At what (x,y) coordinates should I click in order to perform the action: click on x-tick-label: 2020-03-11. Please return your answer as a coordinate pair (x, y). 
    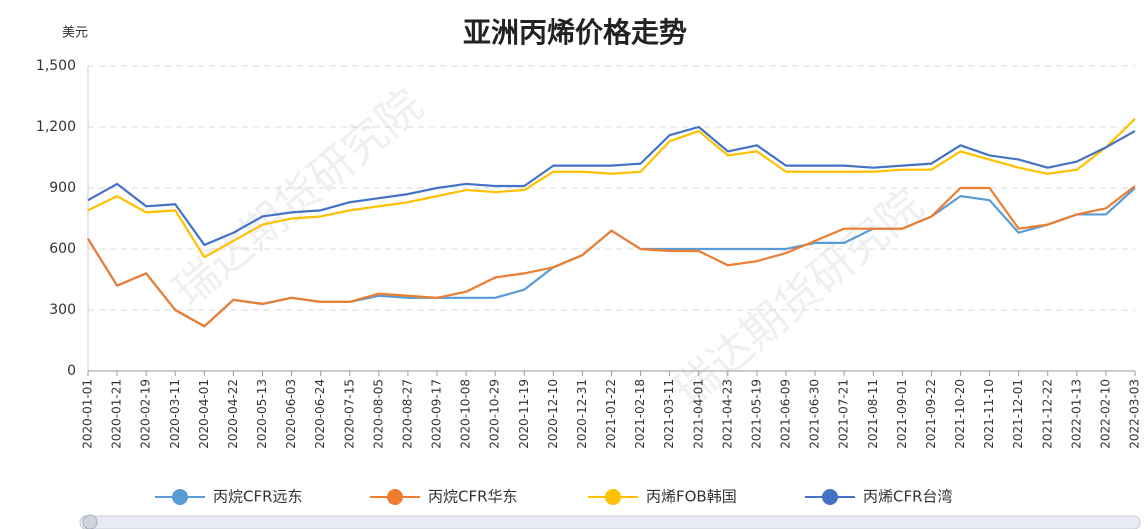
    Looking at the image, I should click on (175, 414).